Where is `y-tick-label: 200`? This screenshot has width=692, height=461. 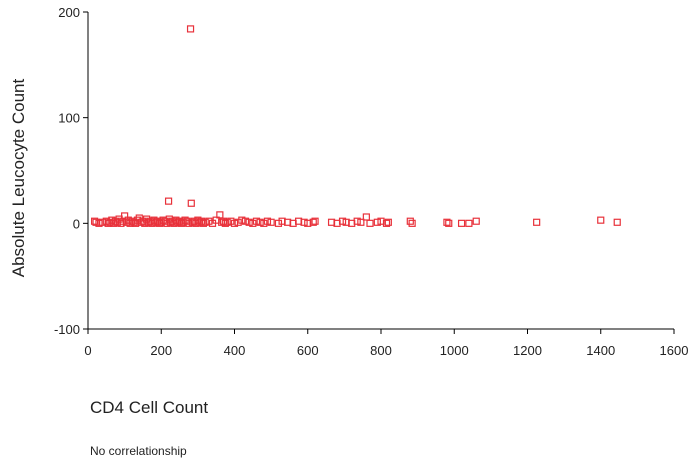
y-tick-label: 200 is located at coordinates (69, 12).